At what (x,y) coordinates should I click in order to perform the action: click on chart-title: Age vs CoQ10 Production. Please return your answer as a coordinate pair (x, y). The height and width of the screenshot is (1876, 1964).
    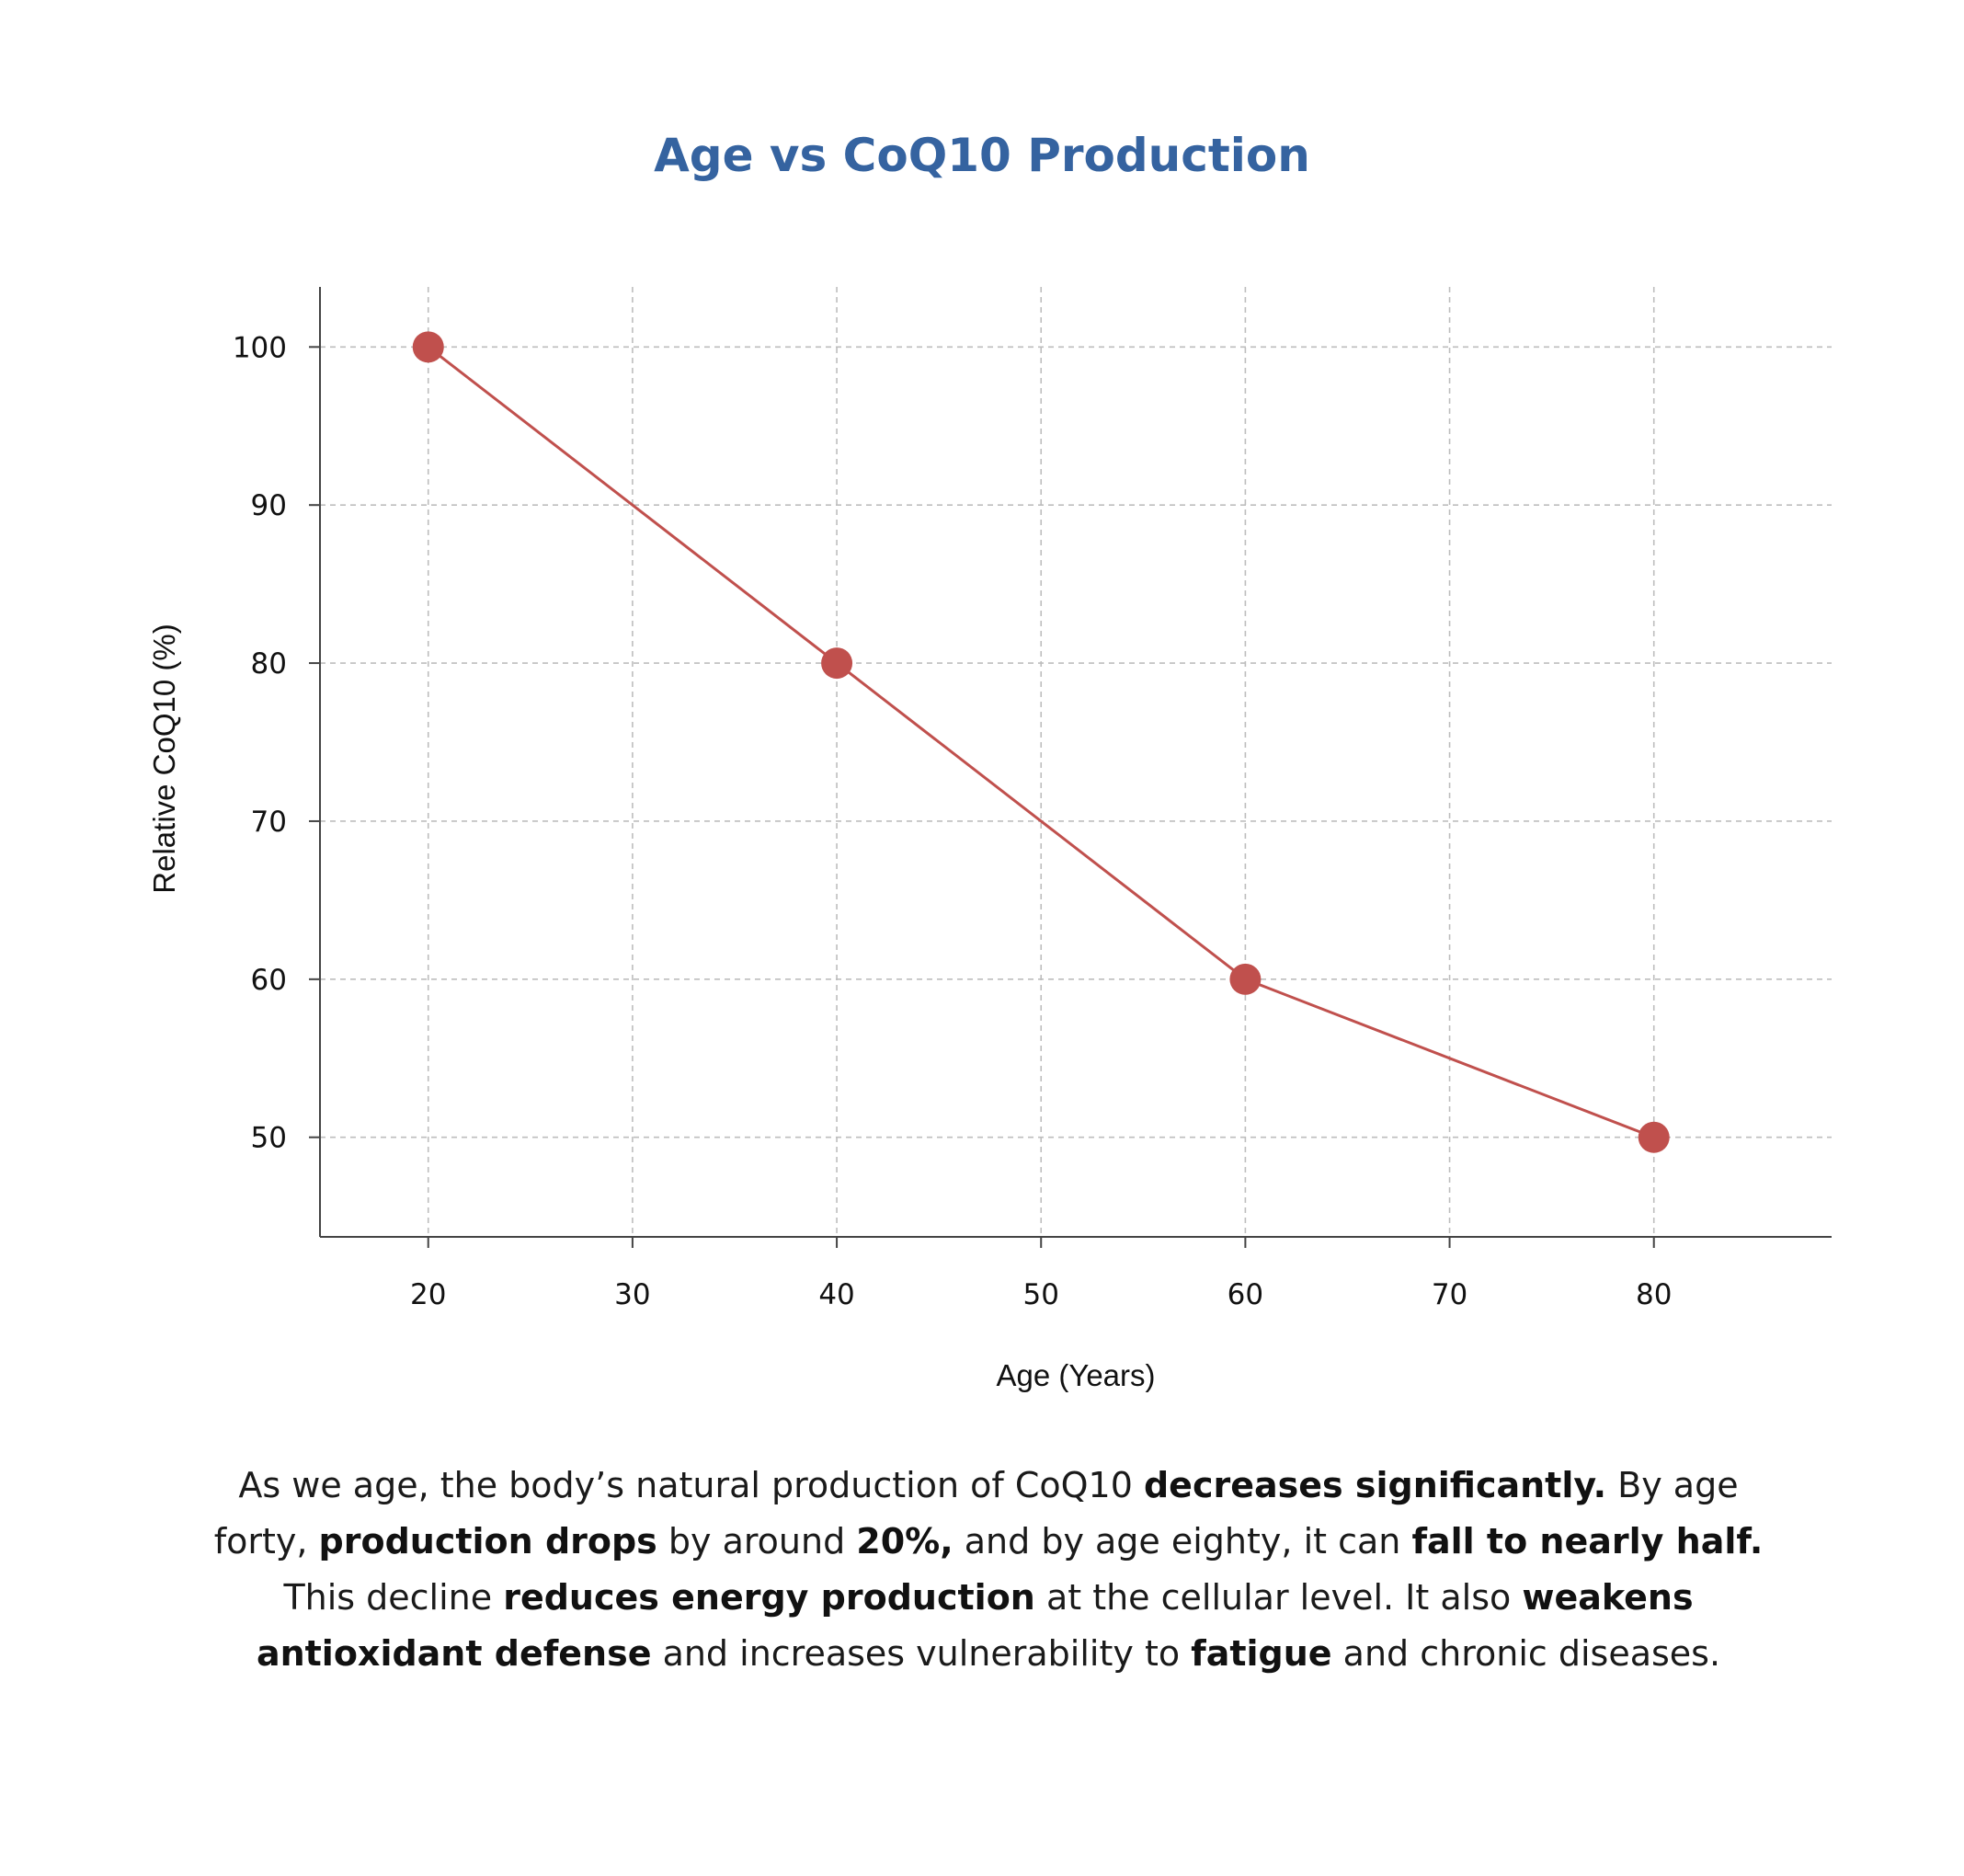
    Looking at the image, I should click on (982, 155).